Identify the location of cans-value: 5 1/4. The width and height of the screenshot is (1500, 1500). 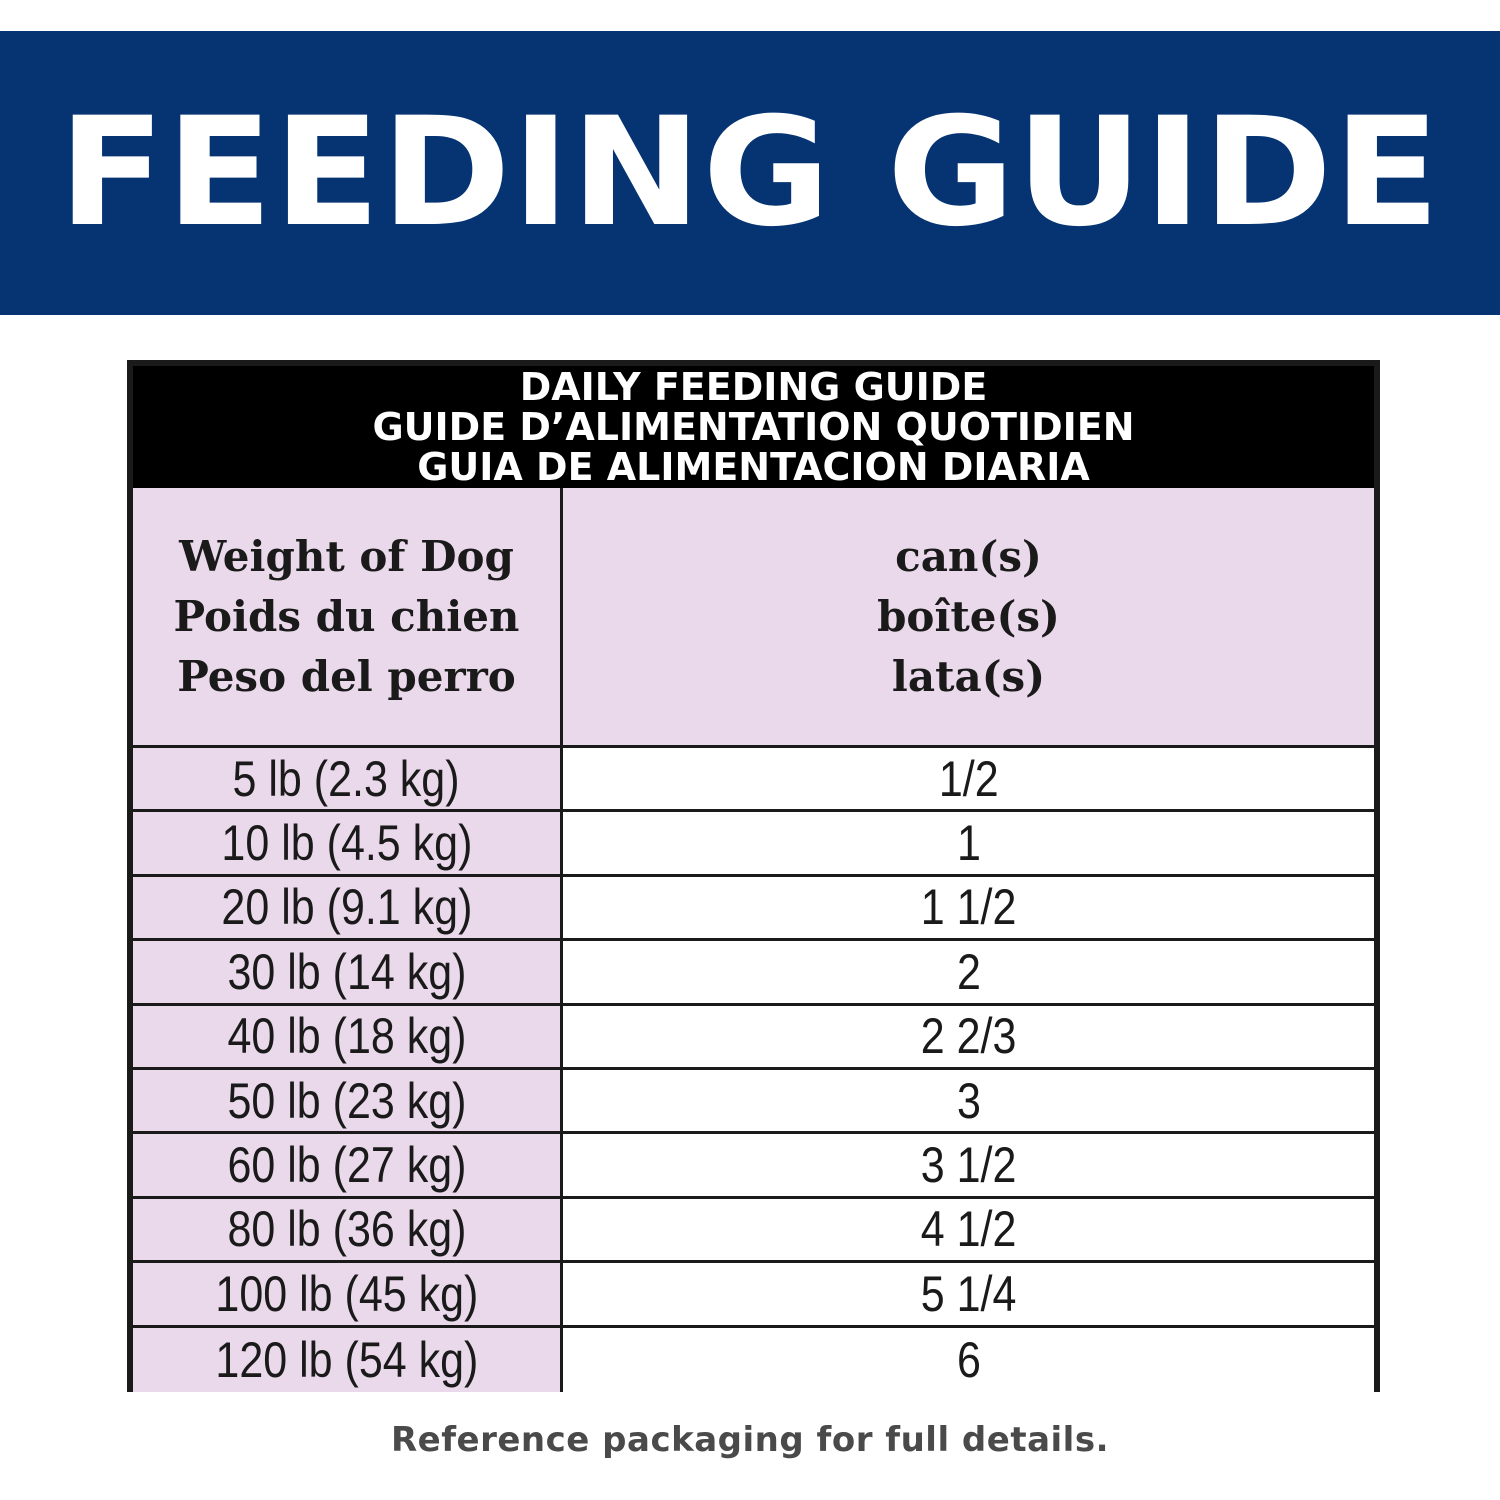
(968, 1293).